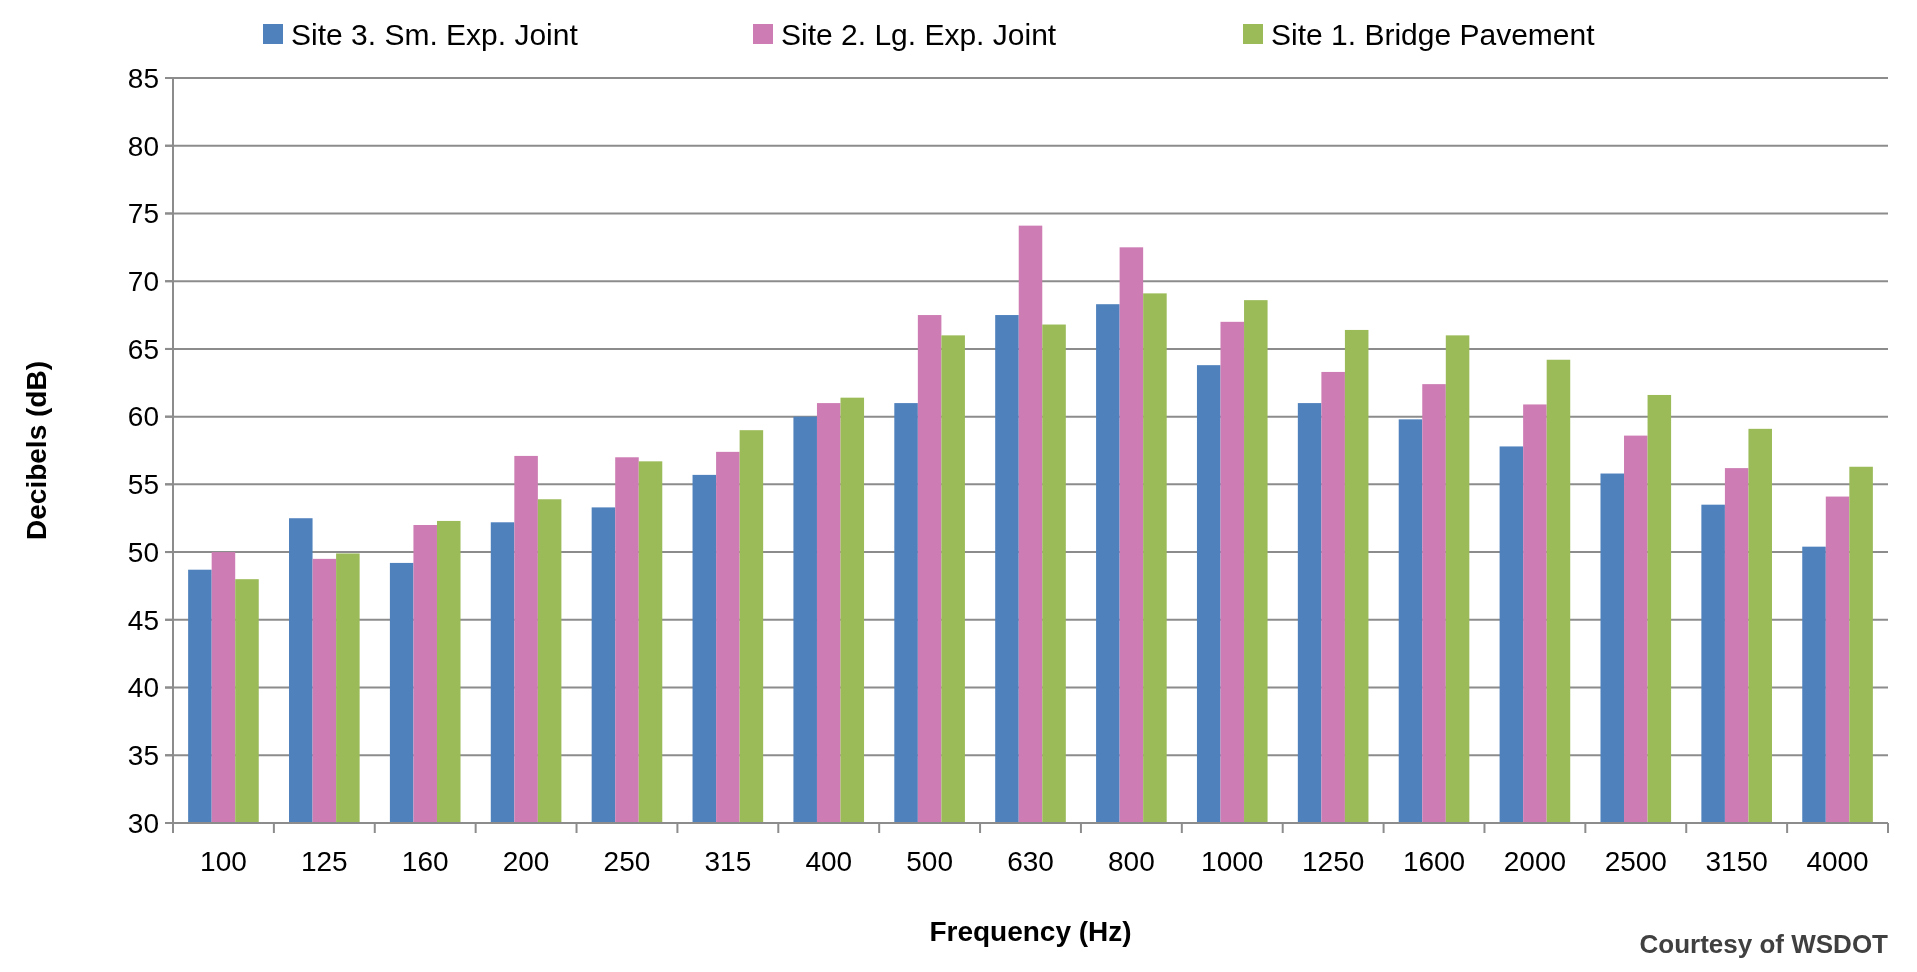 This screenshot has height=972, width=1917. Describe the element at coordinates (829, 861) in the screenshot. I see `x-tick-label: 400` at that location.